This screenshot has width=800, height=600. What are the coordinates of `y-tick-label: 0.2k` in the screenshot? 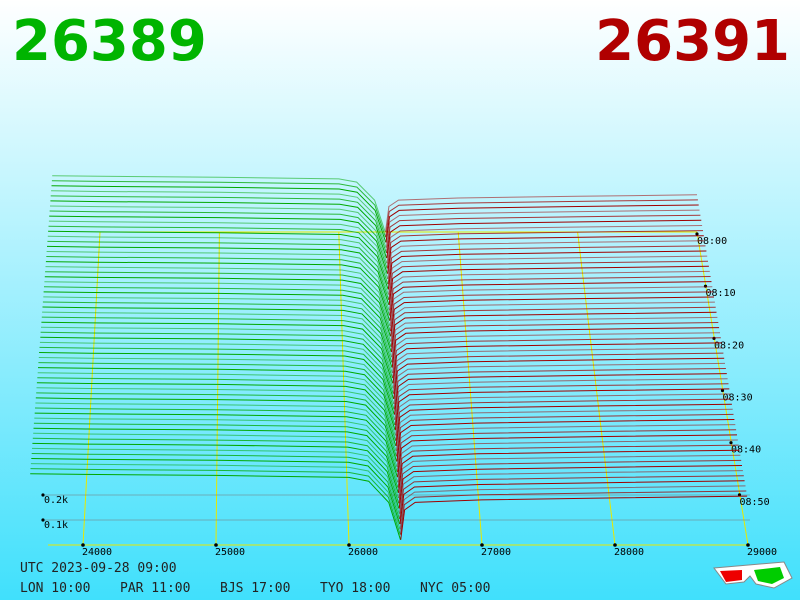 It's located at (56, 500).